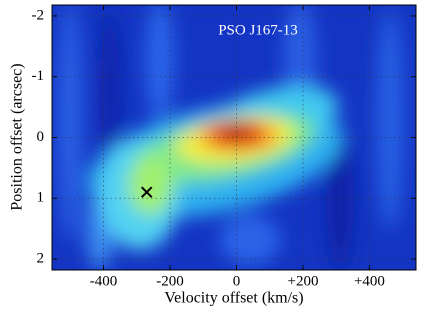  What do you see at coordinates (38, 15) in the screenshot?
I see `y-tick-label: -2` at bounding box center [38, 15].